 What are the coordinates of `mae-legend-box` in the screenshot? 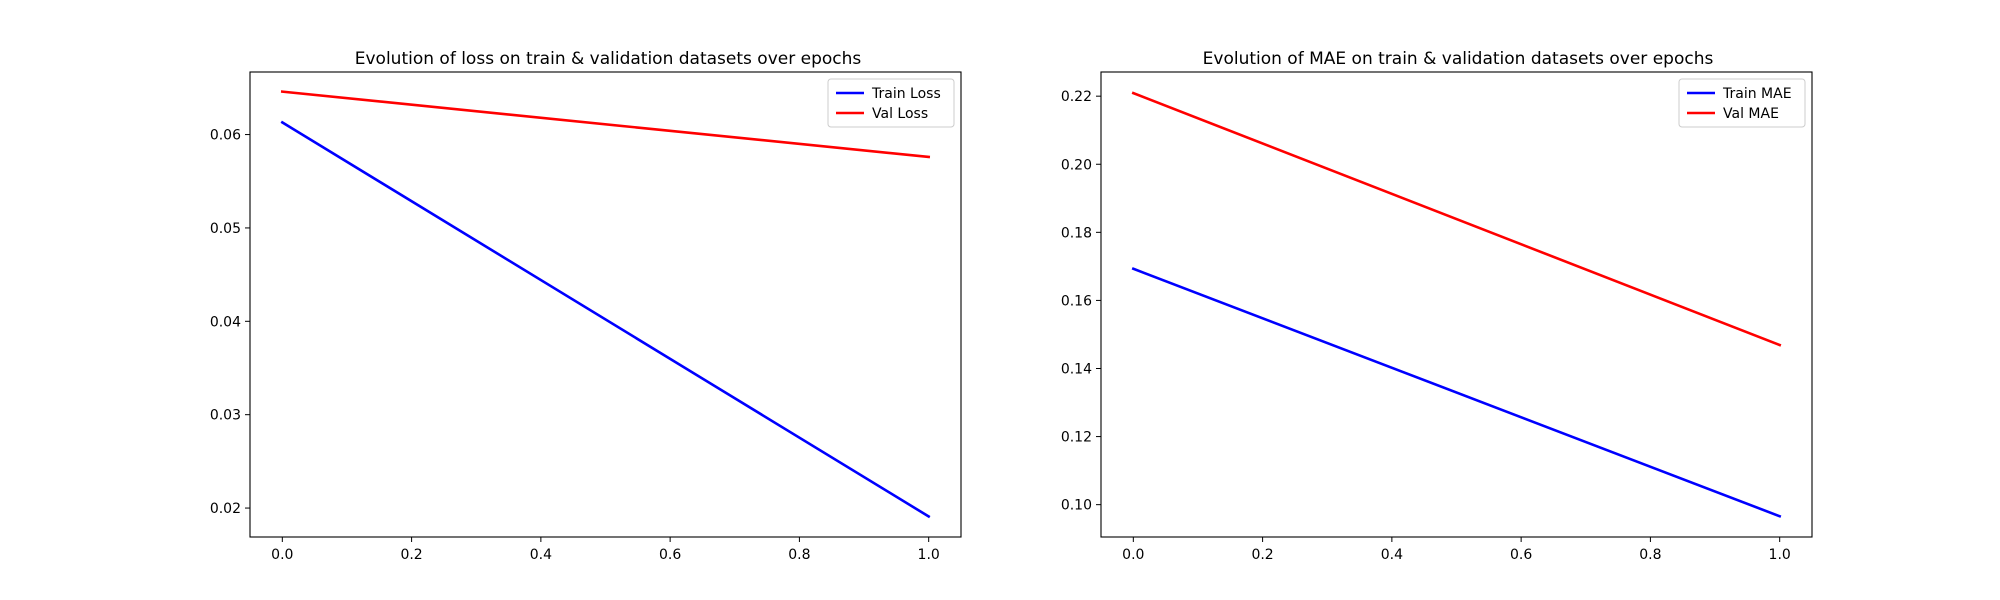 It's located at (1742, 103).